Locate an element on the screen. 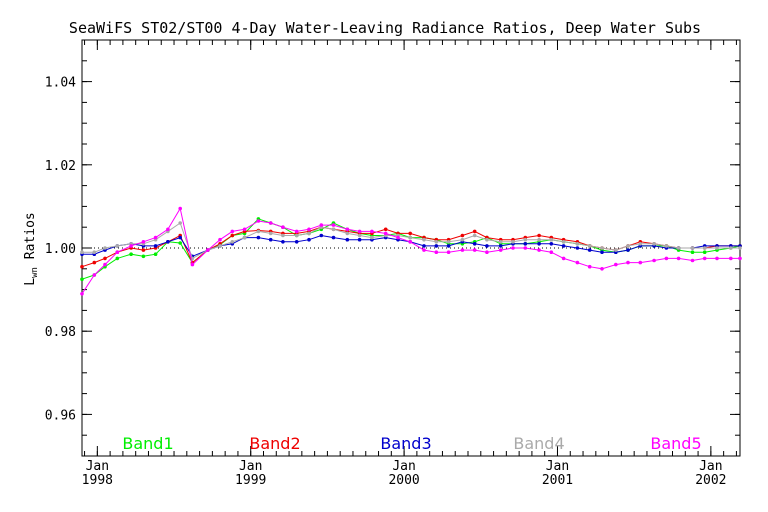 This screenshot has width=768, height=512. x-tick-year: 2000 is located at coordinates (403, 480).